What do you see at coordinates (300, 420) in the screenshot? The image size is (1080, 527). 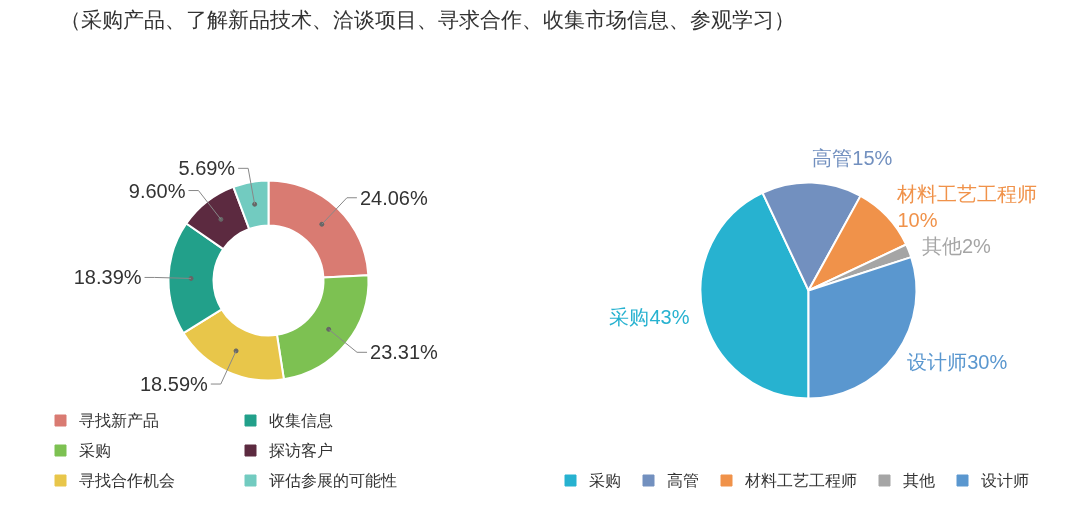 I see `legend-label: 收集信息` at bounding box center [300, 420].